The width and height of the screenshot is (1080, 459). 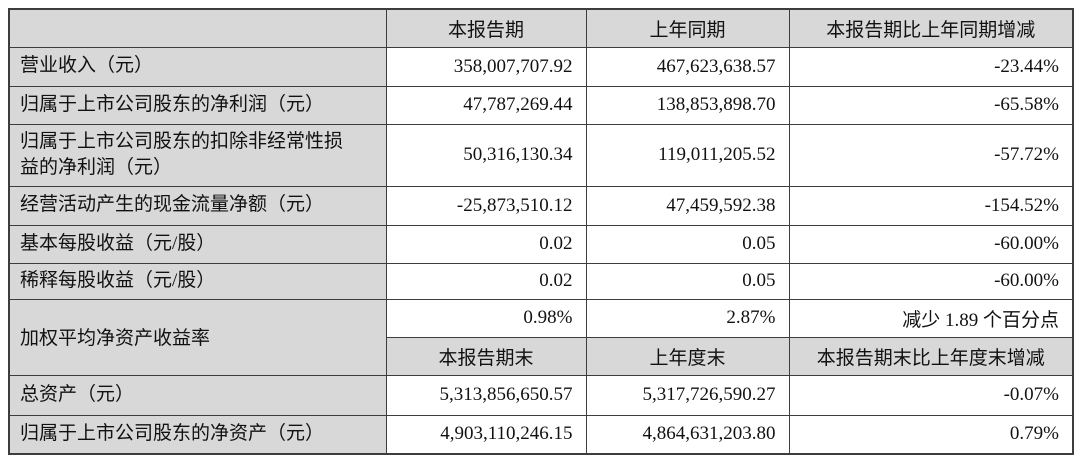 I want to click on cell-change: 减少 1.89 个百分点, so click(x=931, y=318).